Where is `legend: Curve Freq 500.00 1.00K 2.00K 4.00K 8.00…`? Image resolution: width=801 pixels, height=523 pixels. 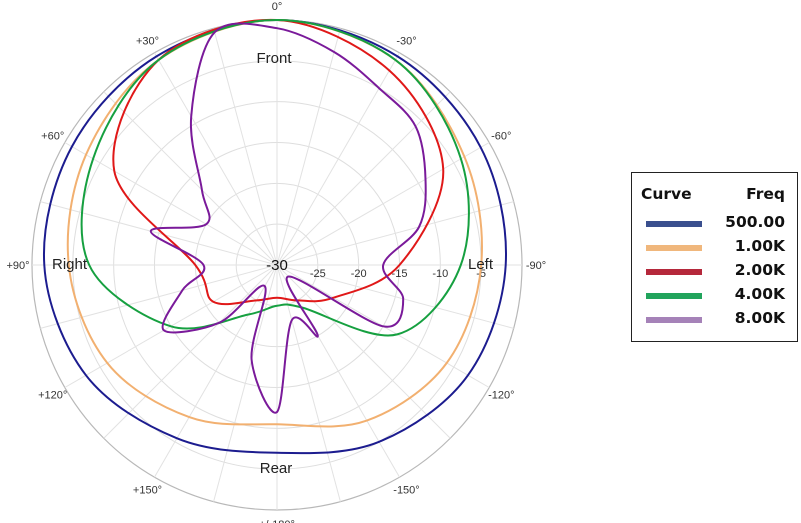 legend: Curve Freq 500.00 1.00K 2.00K 4.00K 8.00… is located at coordinates (714, 257).